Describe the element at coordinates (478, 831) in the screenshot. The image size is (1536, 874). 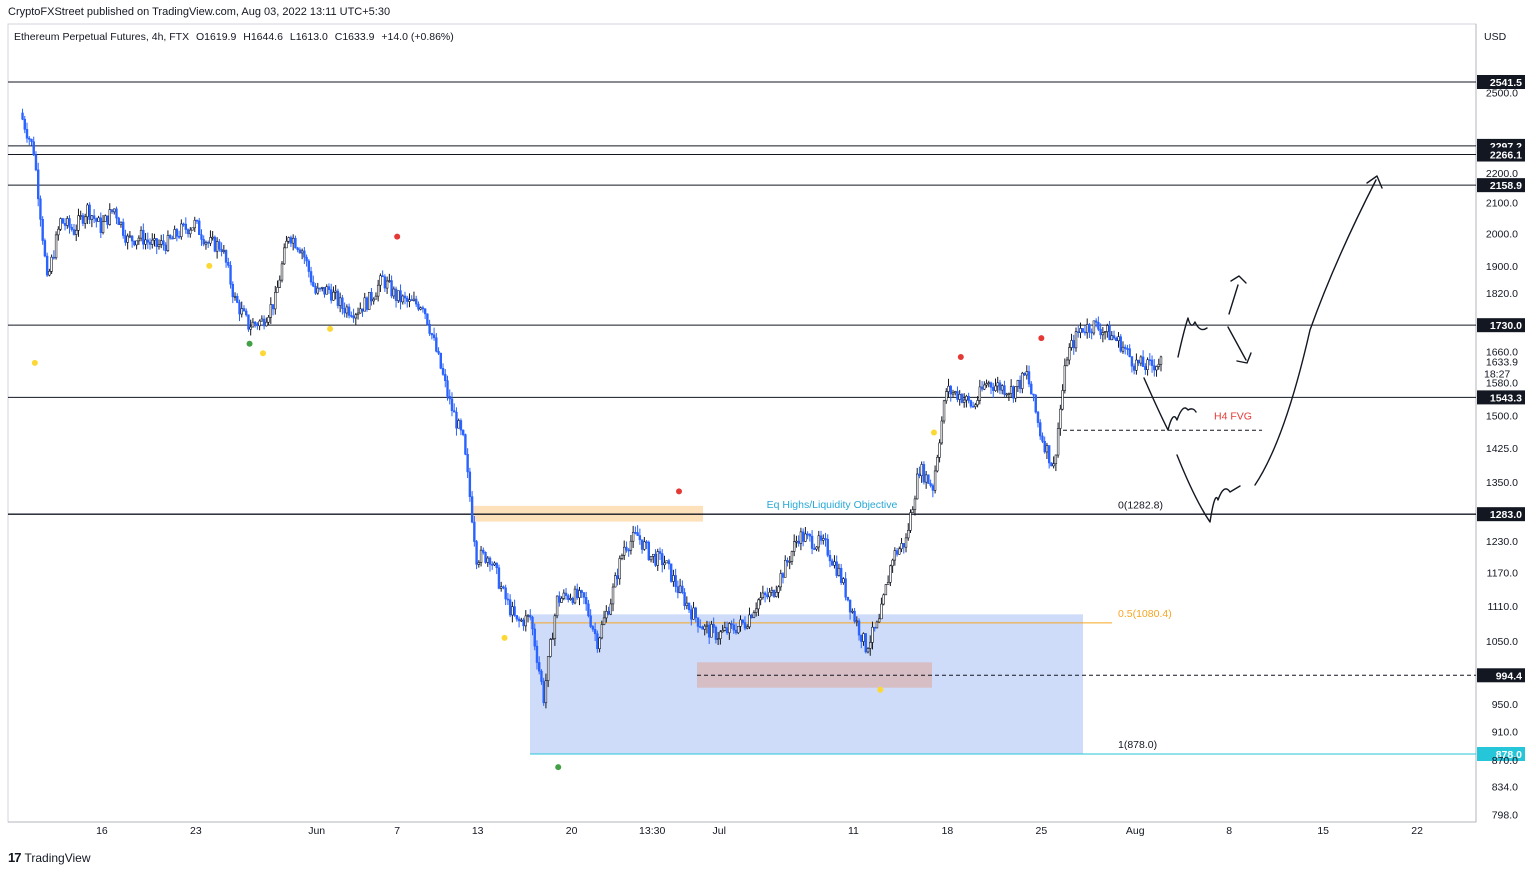
I see `x-tick-4: 13` at that location.